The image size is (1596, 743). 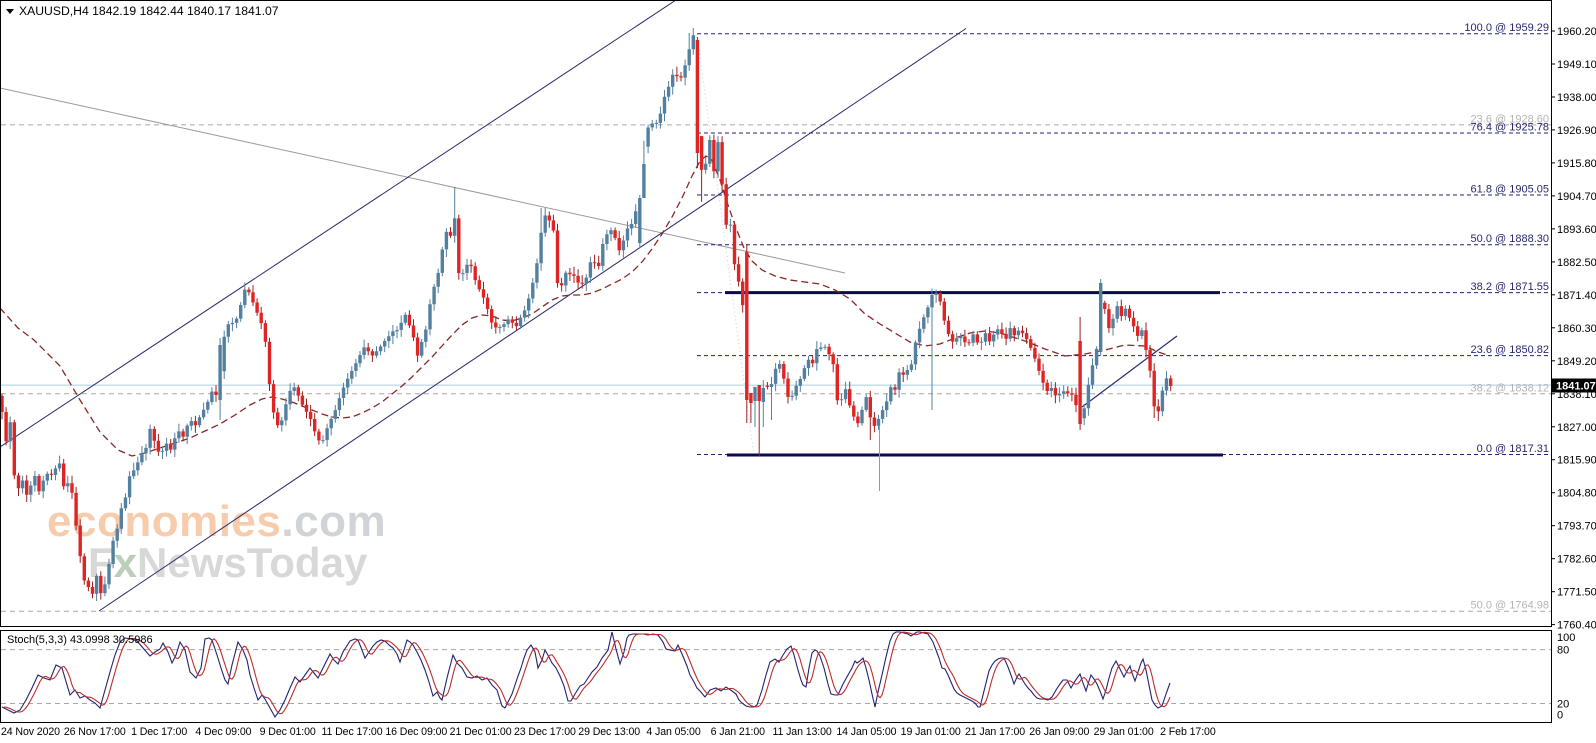 I want to click on svg-text: 21 Dec 01:00, so click(x=481, y=732).